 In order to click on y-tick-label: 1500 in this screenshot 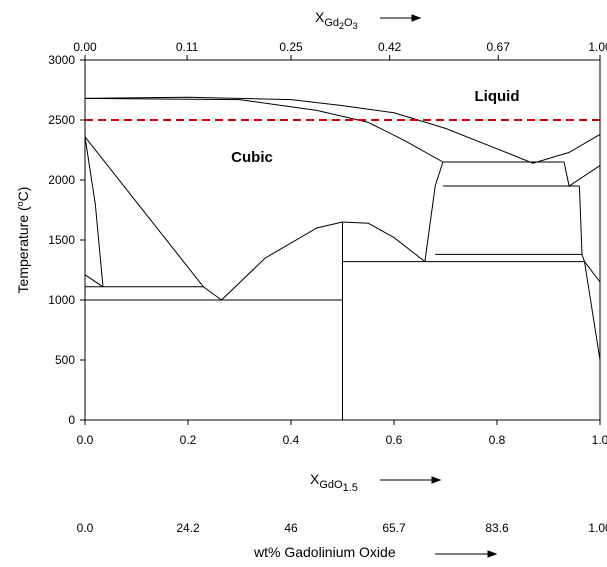, I will do `click(61, 240)`.